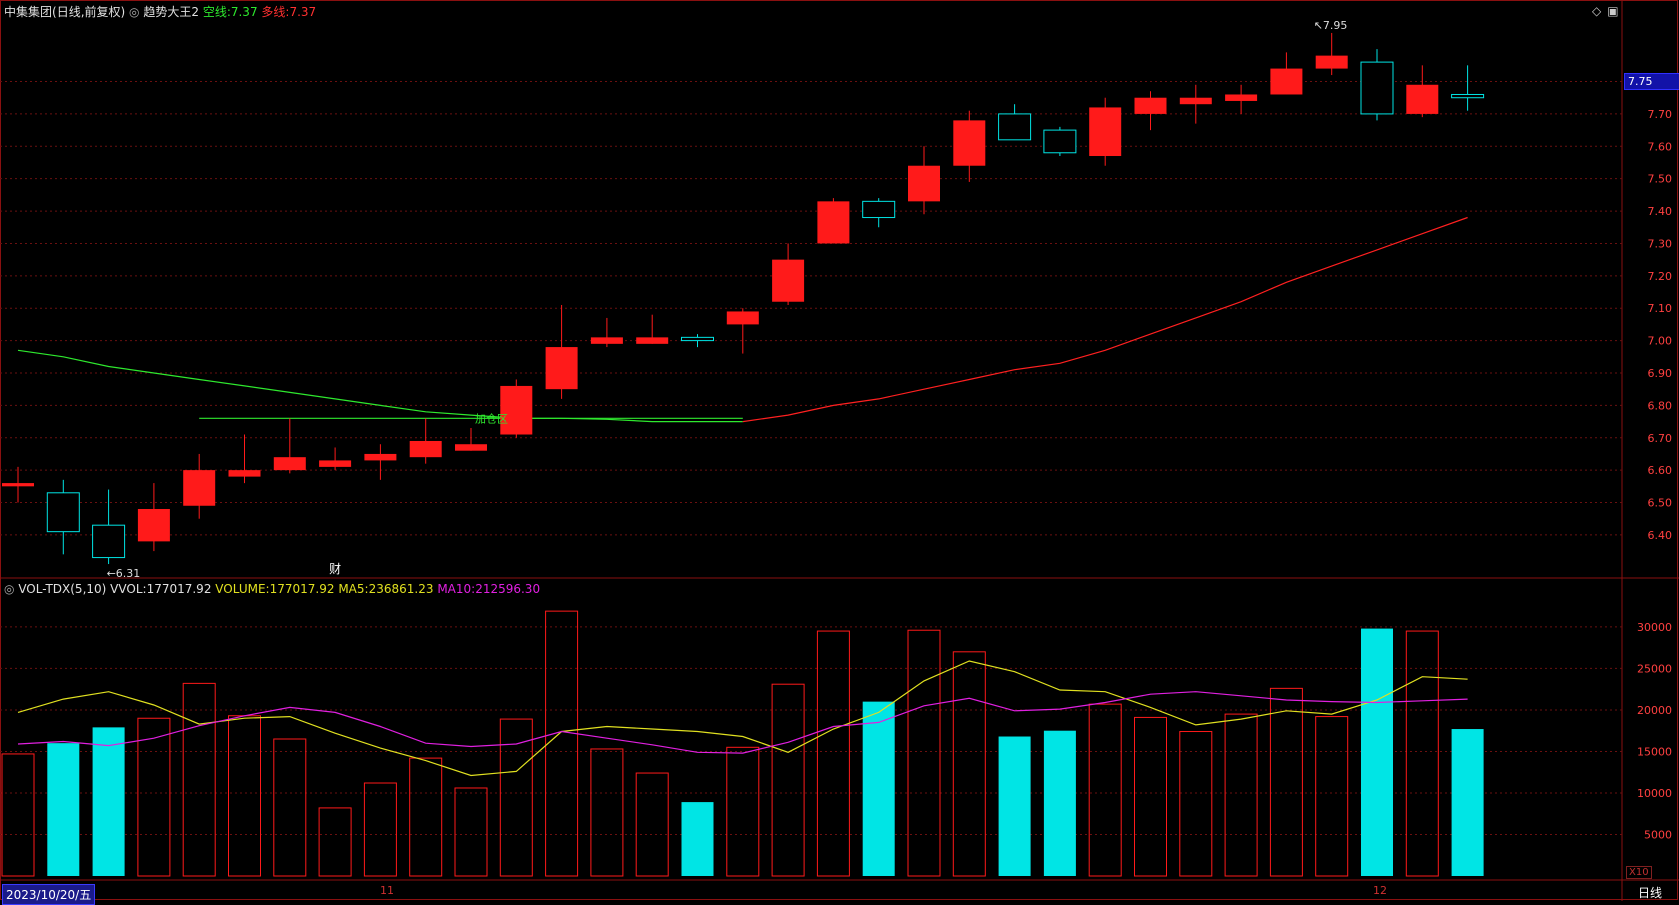  Describe the element at coordinates (1660, 276) in the screenshot. I see `price-tick-label: 7.20` at that location.